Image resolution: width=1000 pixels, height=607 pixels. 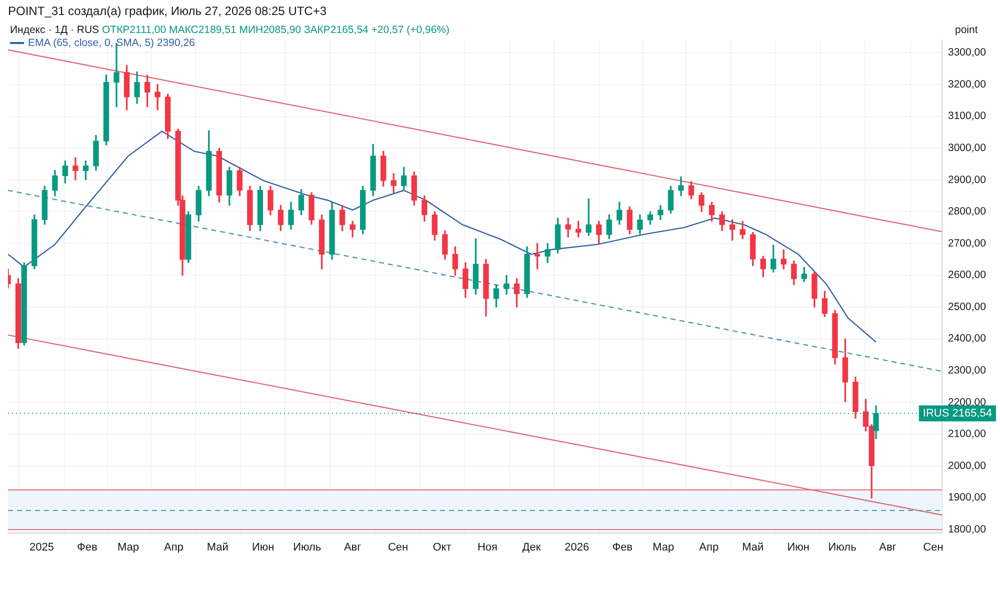 I want to click on y-tick-label: 2700,00, so click(x=967, y=243).